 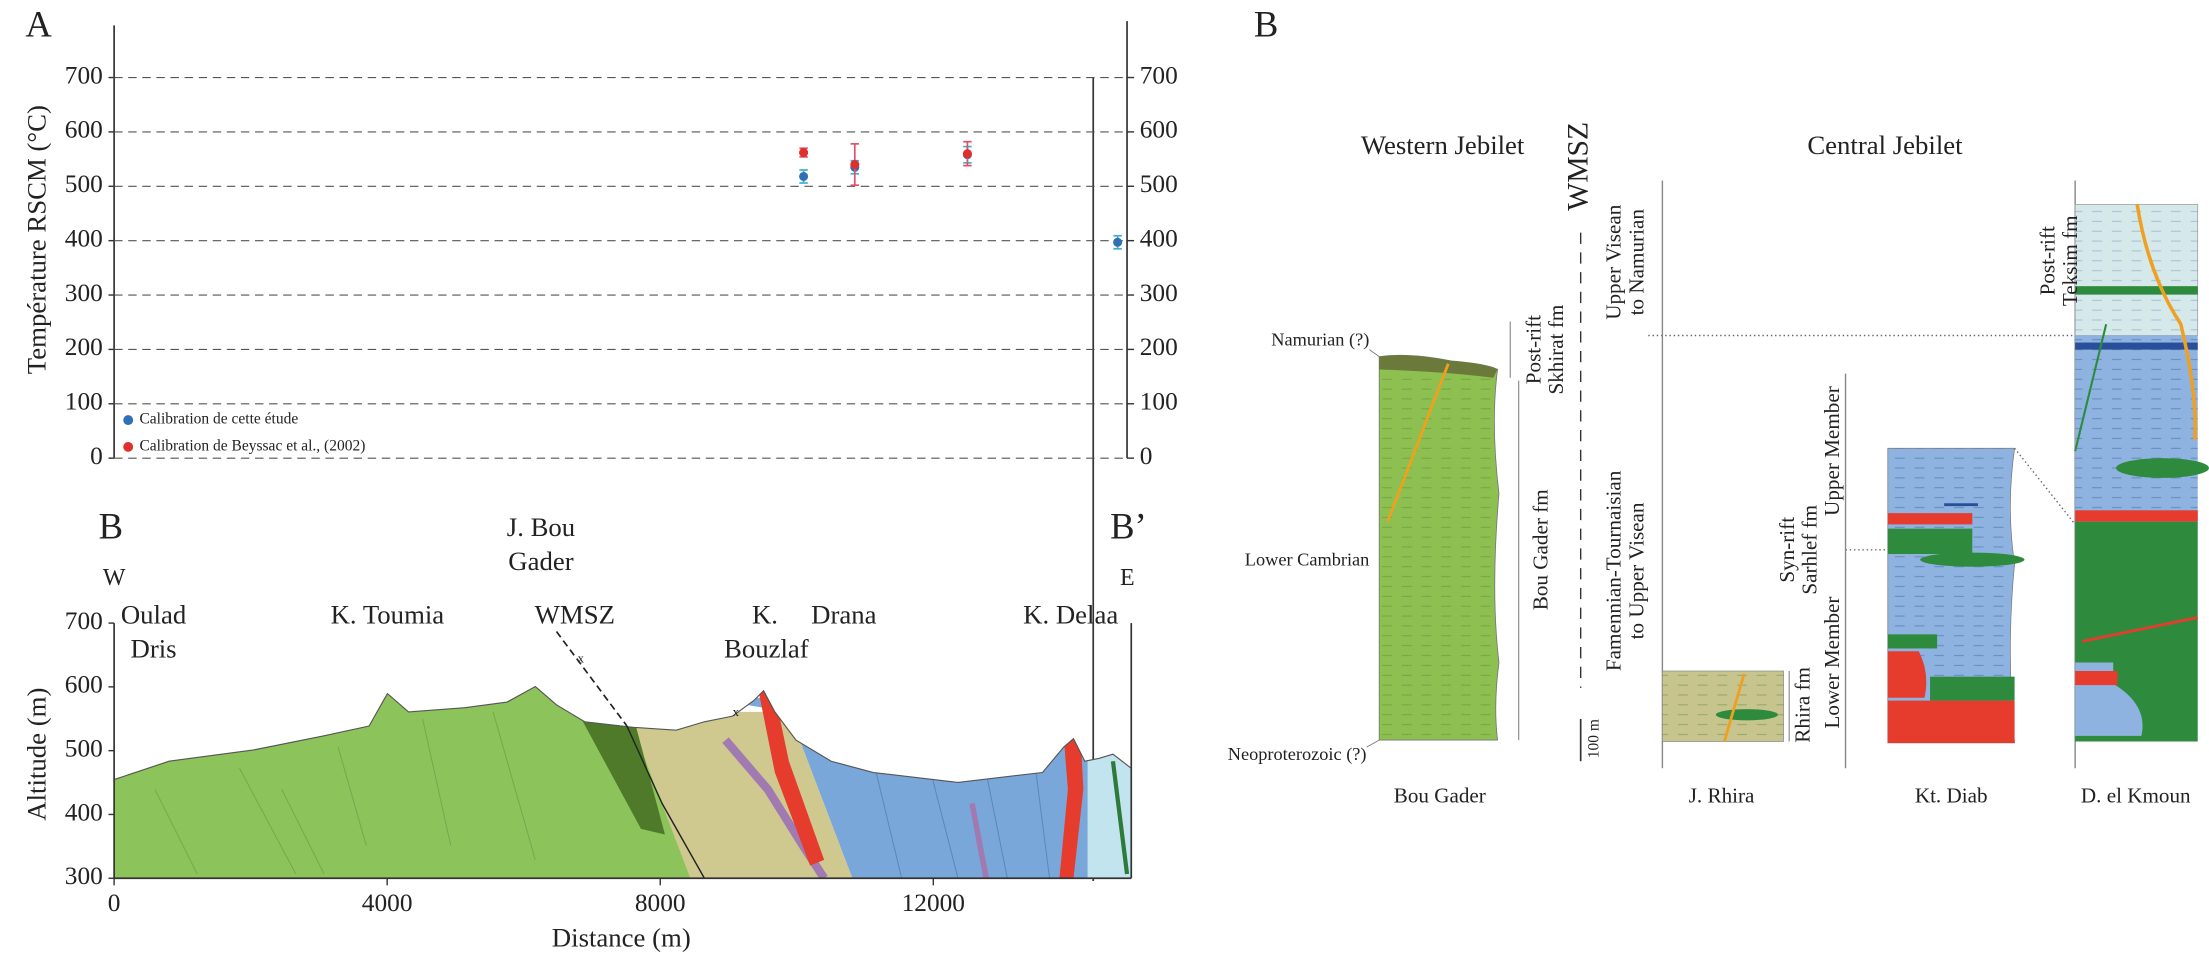 I want to click on x-tick-label: 0, so click(x=114, y=903).